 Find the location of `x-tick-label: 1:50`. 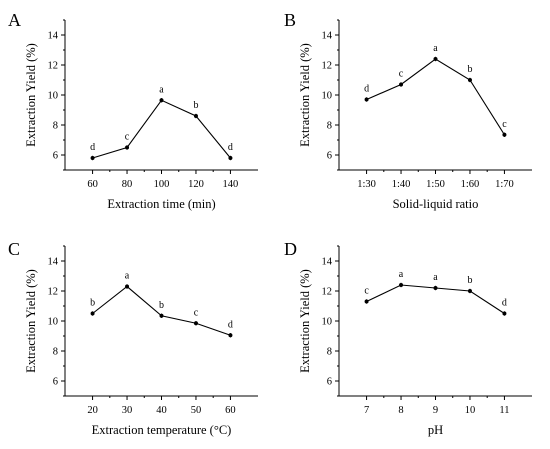

x-tick-label: 1:50 is located at coordinates (435, 184).